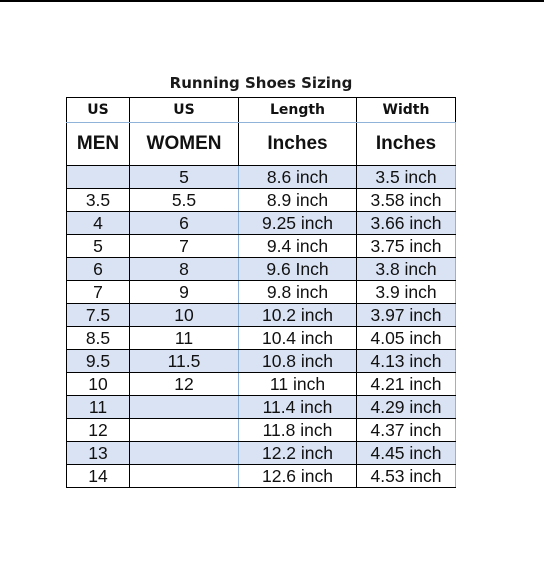  I want to click on length-cell: 12.6 inch, so click(297, 476).